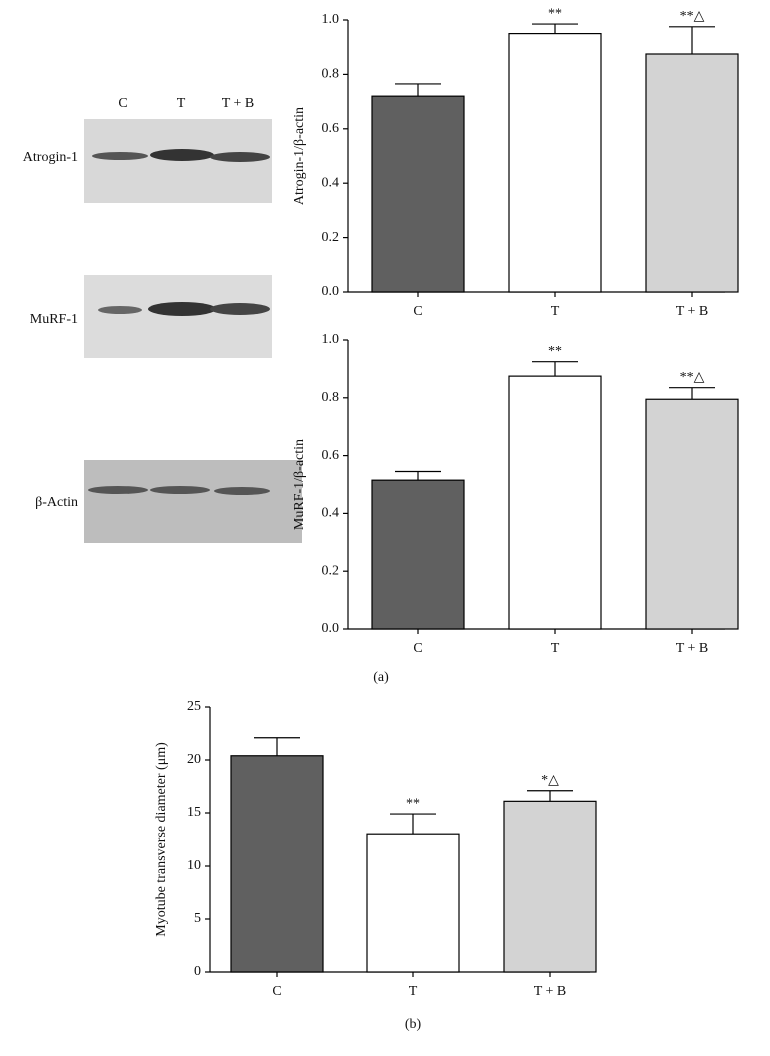 The height and width of the screenshot is (1056, 770). What do you see at coordinates (299, 484) in the screenshot?
I see `y-axis-label: MuRF-1/β-actin` at bounding box center [299, 484].